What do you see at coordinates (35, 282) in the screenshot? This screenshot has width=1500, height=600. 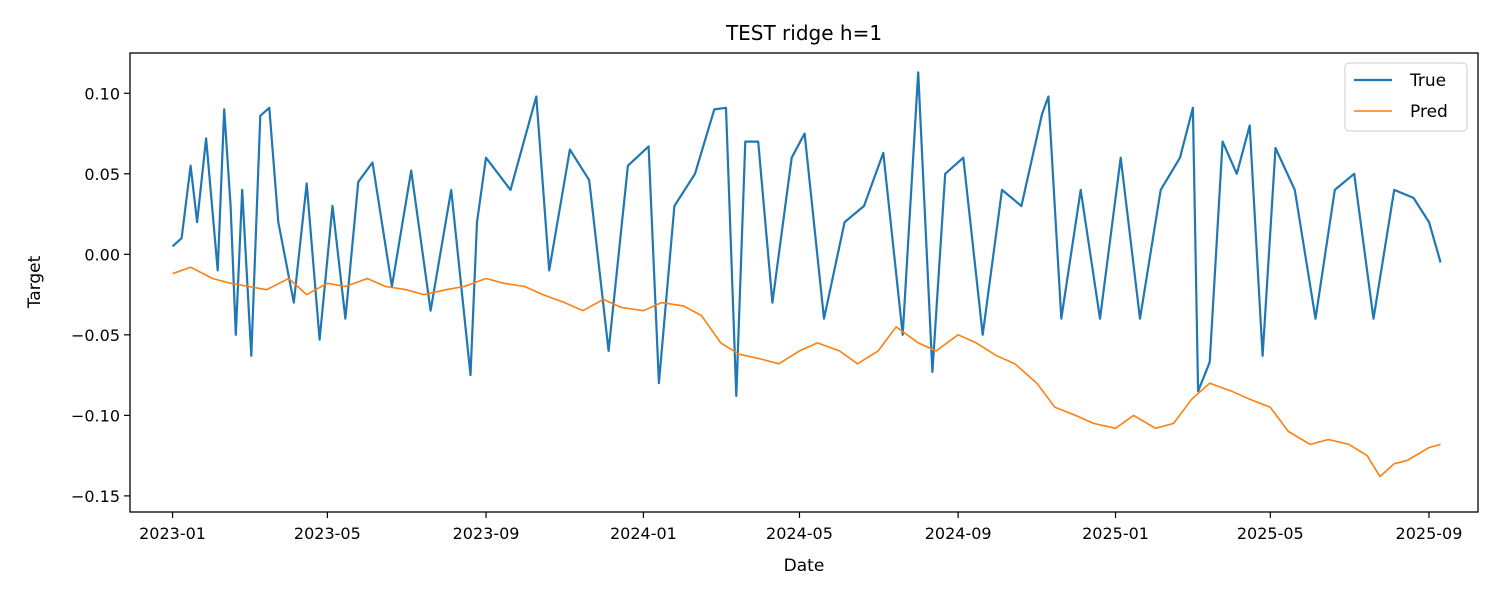 I see `y-axis-label: Target` at bounding box center [35, 282].